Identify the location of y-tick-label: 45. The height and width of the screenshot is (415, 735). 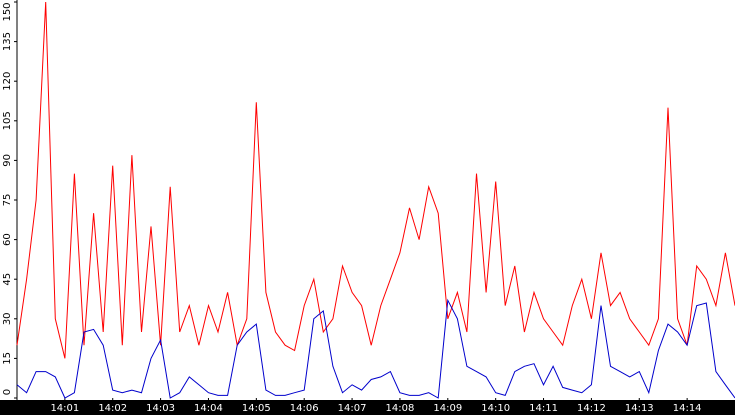
(7, 279).